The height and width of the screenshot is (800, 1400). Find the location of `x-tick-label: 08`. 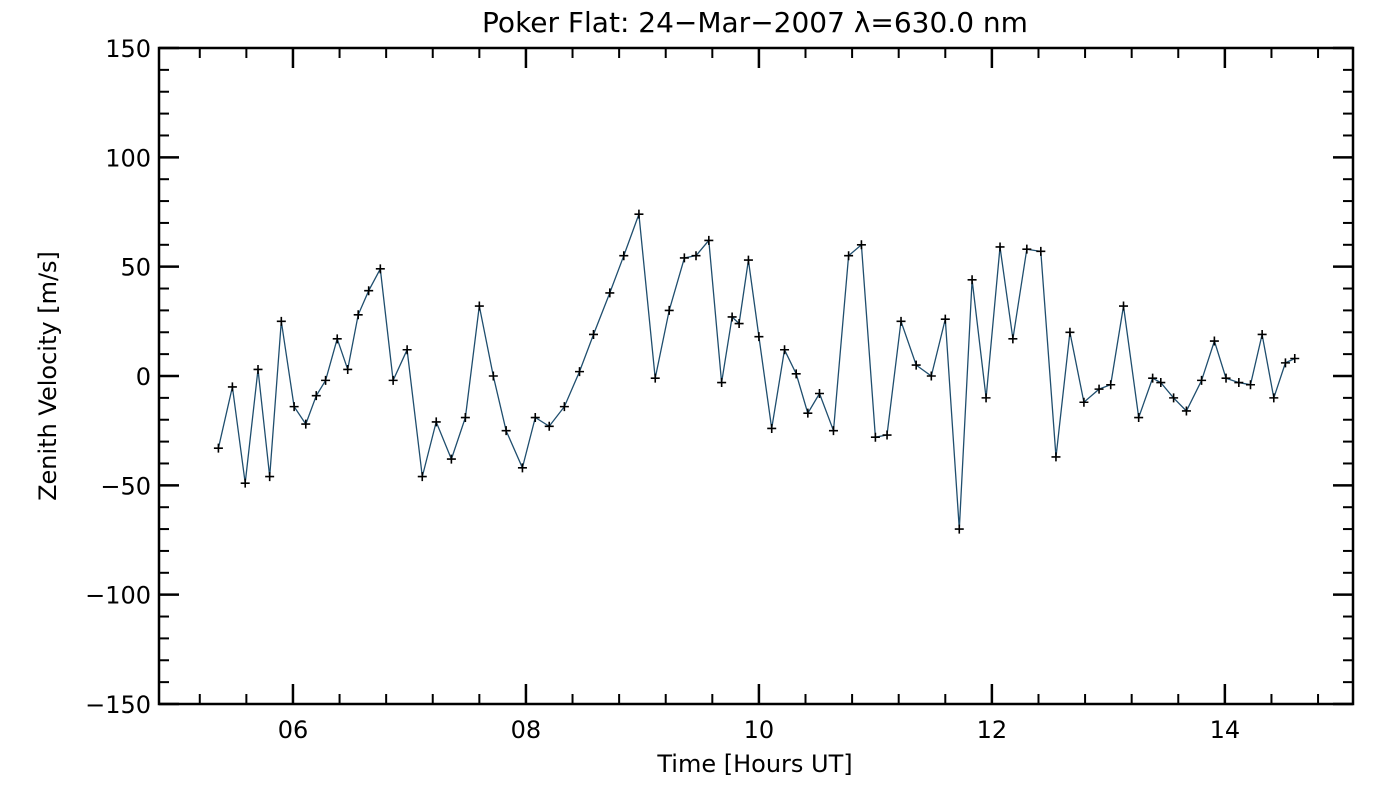

x-tick-label: 08 is located at coordinates (526, 730).